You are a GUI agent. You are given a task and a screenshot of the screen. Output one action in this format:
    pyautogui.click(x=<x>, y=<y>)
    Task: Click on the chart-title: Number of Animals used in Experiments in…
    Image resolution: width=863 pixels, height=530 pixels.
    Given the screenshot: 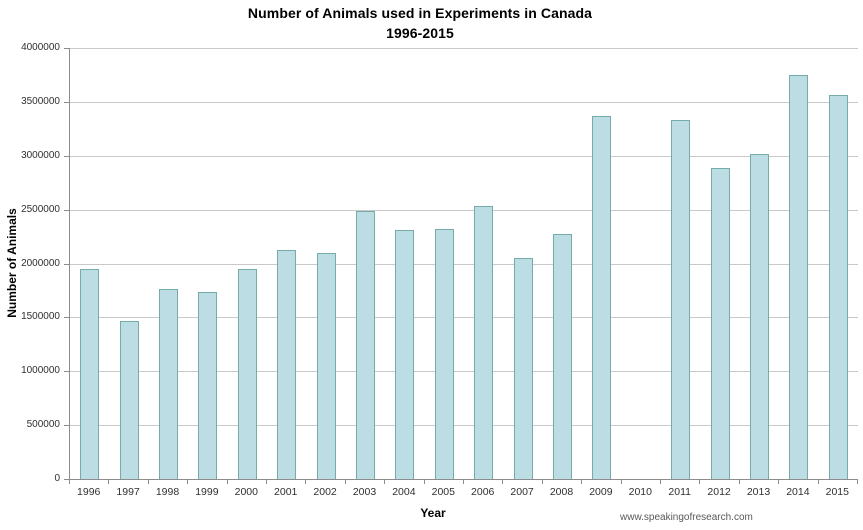 What is the action you would take?
    pyautogui.click(x=420, y=23)
    